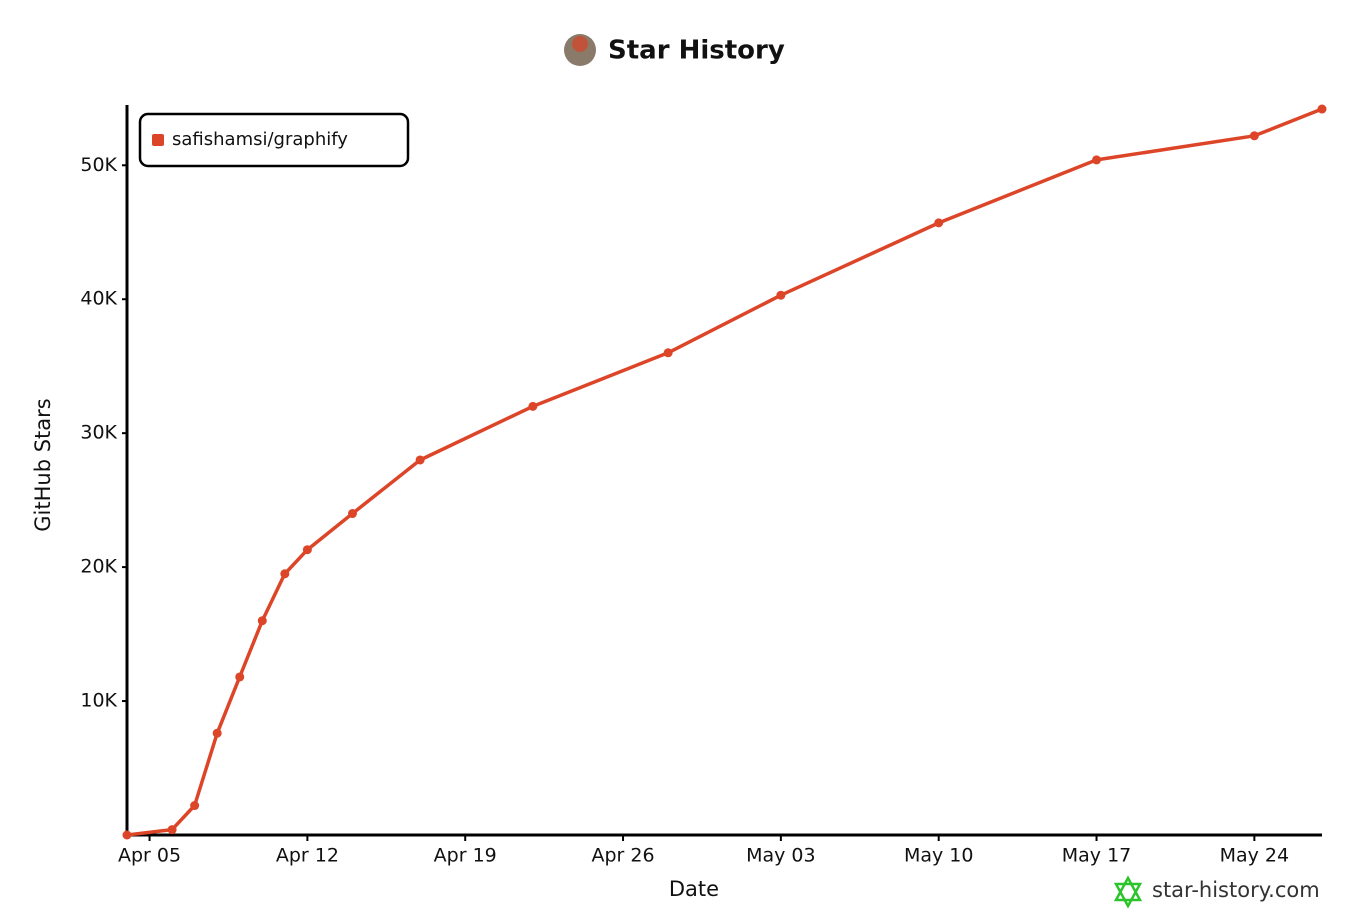 The height and width of the screenshot is (918, 1358). What do you see at coordinates (580, 44) in the screenshot?
I see `avatar-hat` at bounding box center [580, 44].